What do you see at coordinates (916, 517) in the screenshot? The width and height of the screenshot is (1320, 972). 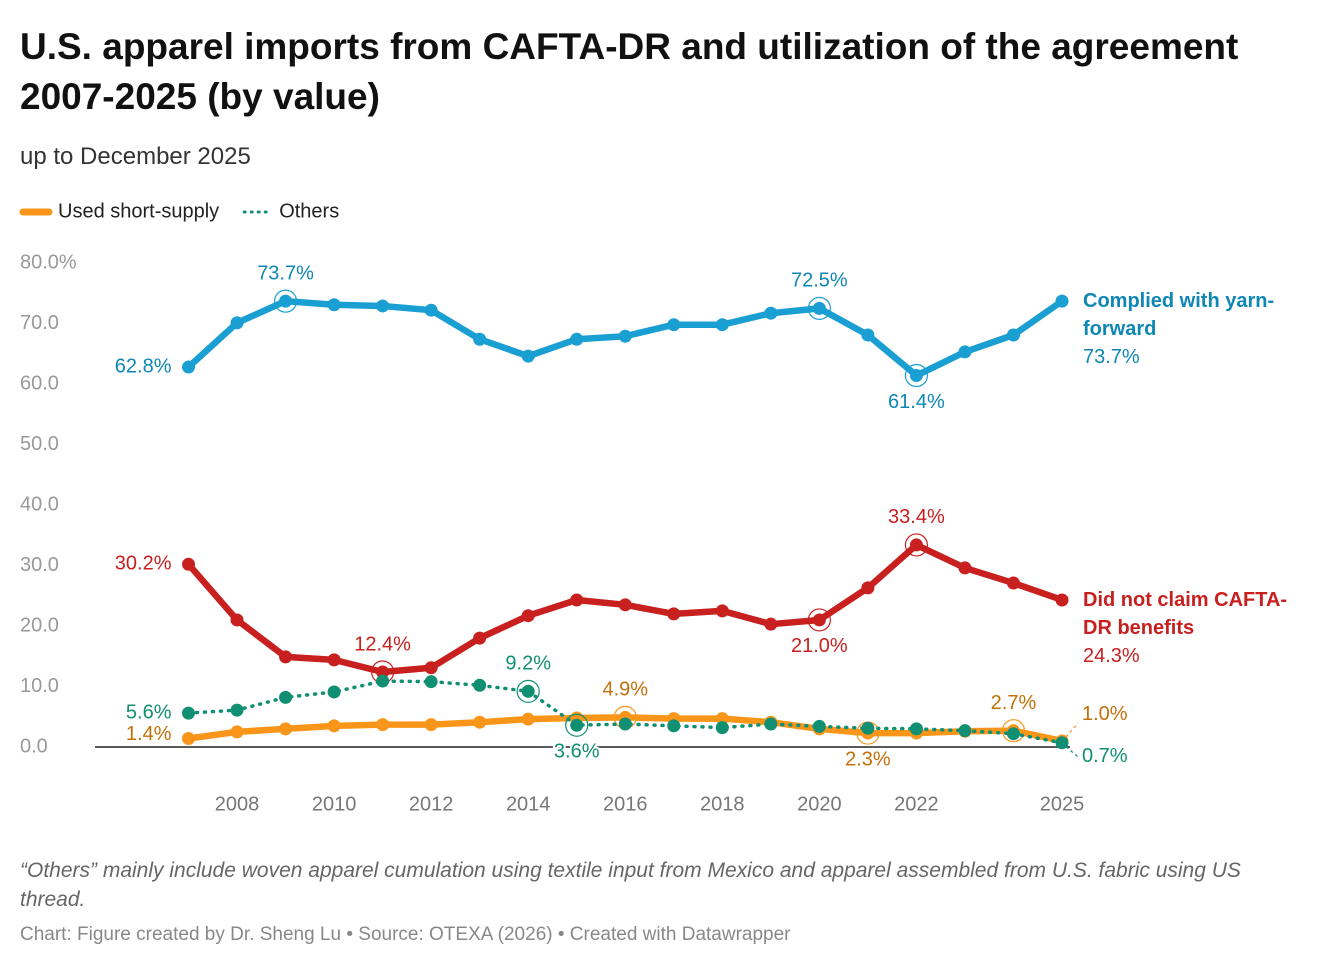 I see `value-label: 33.4%` at bounding box center [916, 517].